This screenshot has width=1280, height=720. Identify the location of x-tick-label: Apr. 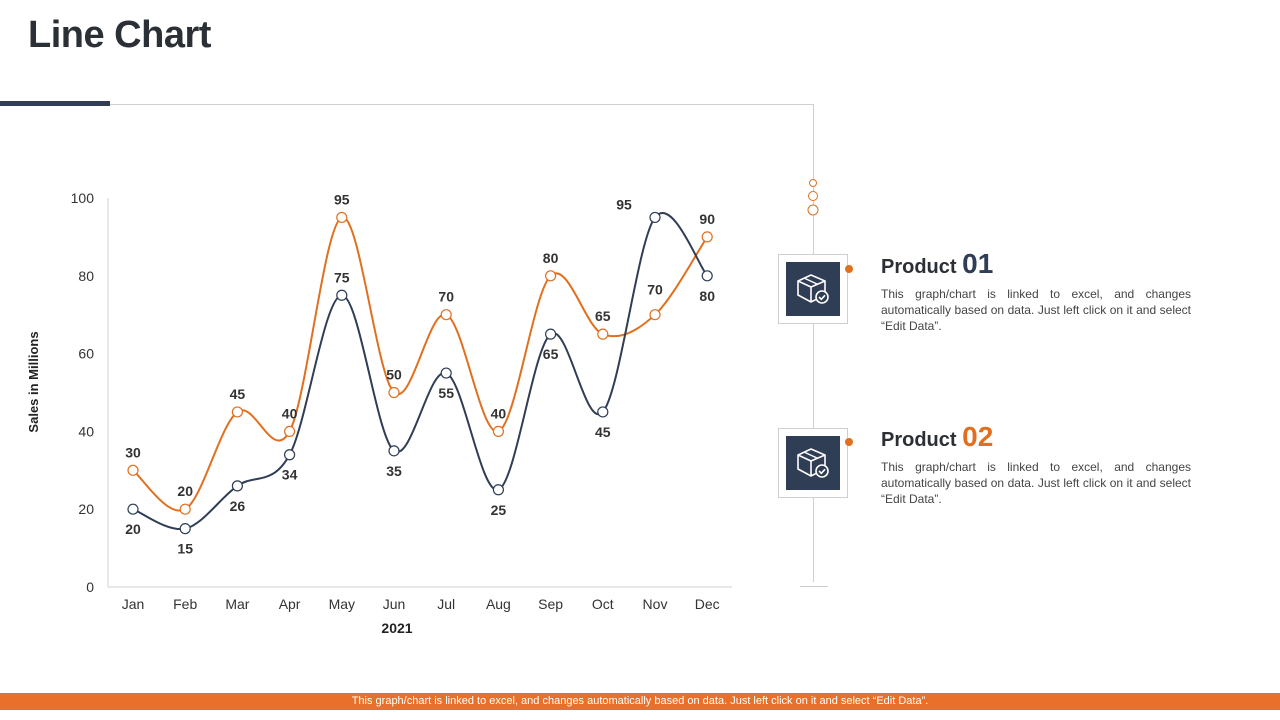
(290, 604).